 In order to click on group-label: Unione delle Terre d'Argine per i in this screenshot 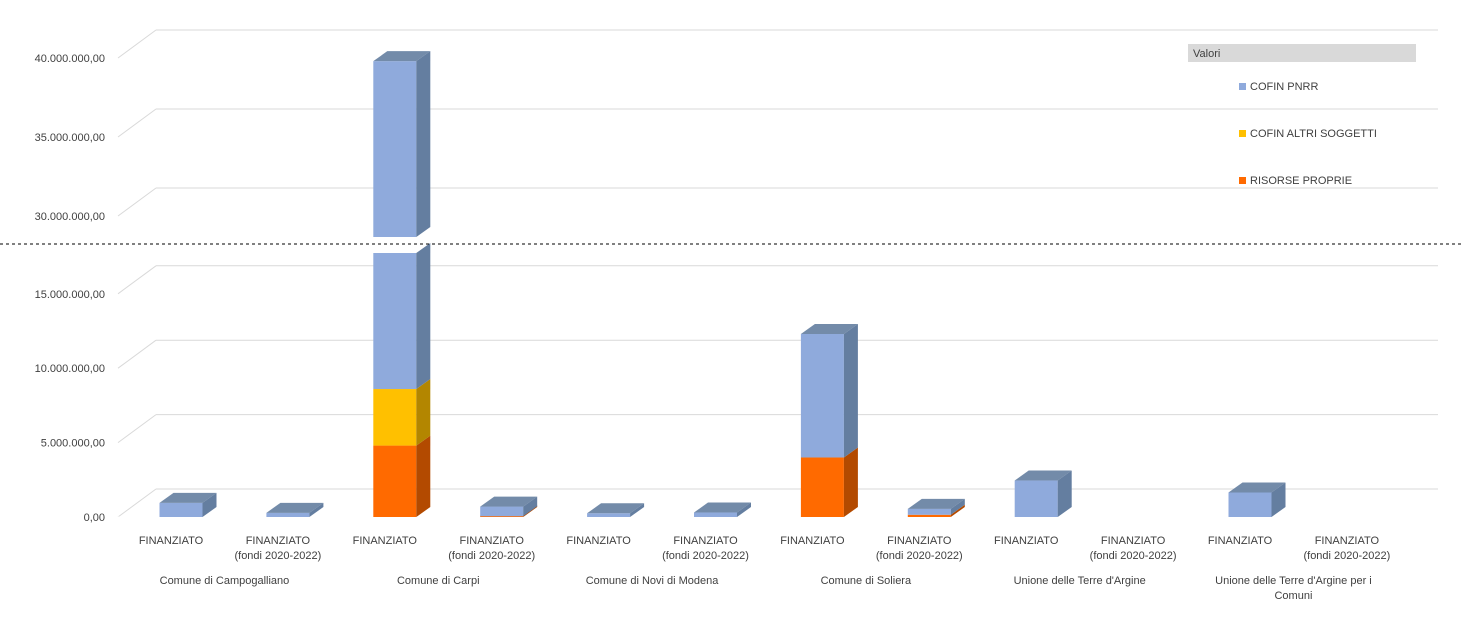, I will do `click(1293, 581)`.